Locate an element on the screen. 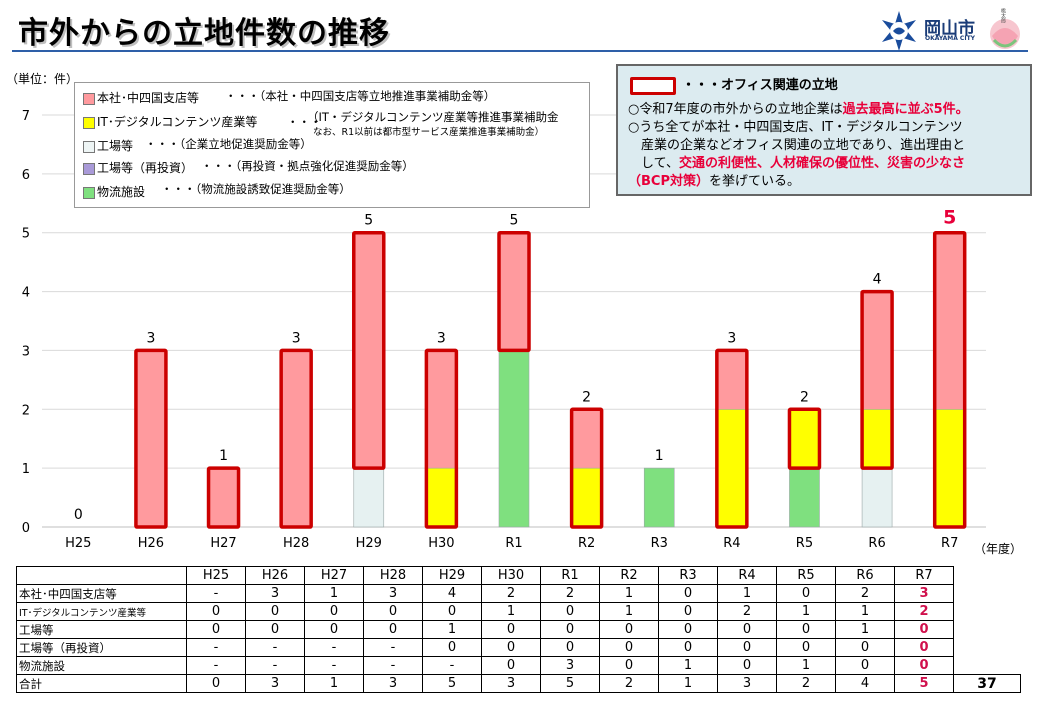  total-label: 4 is located at coordinates (877, 280).